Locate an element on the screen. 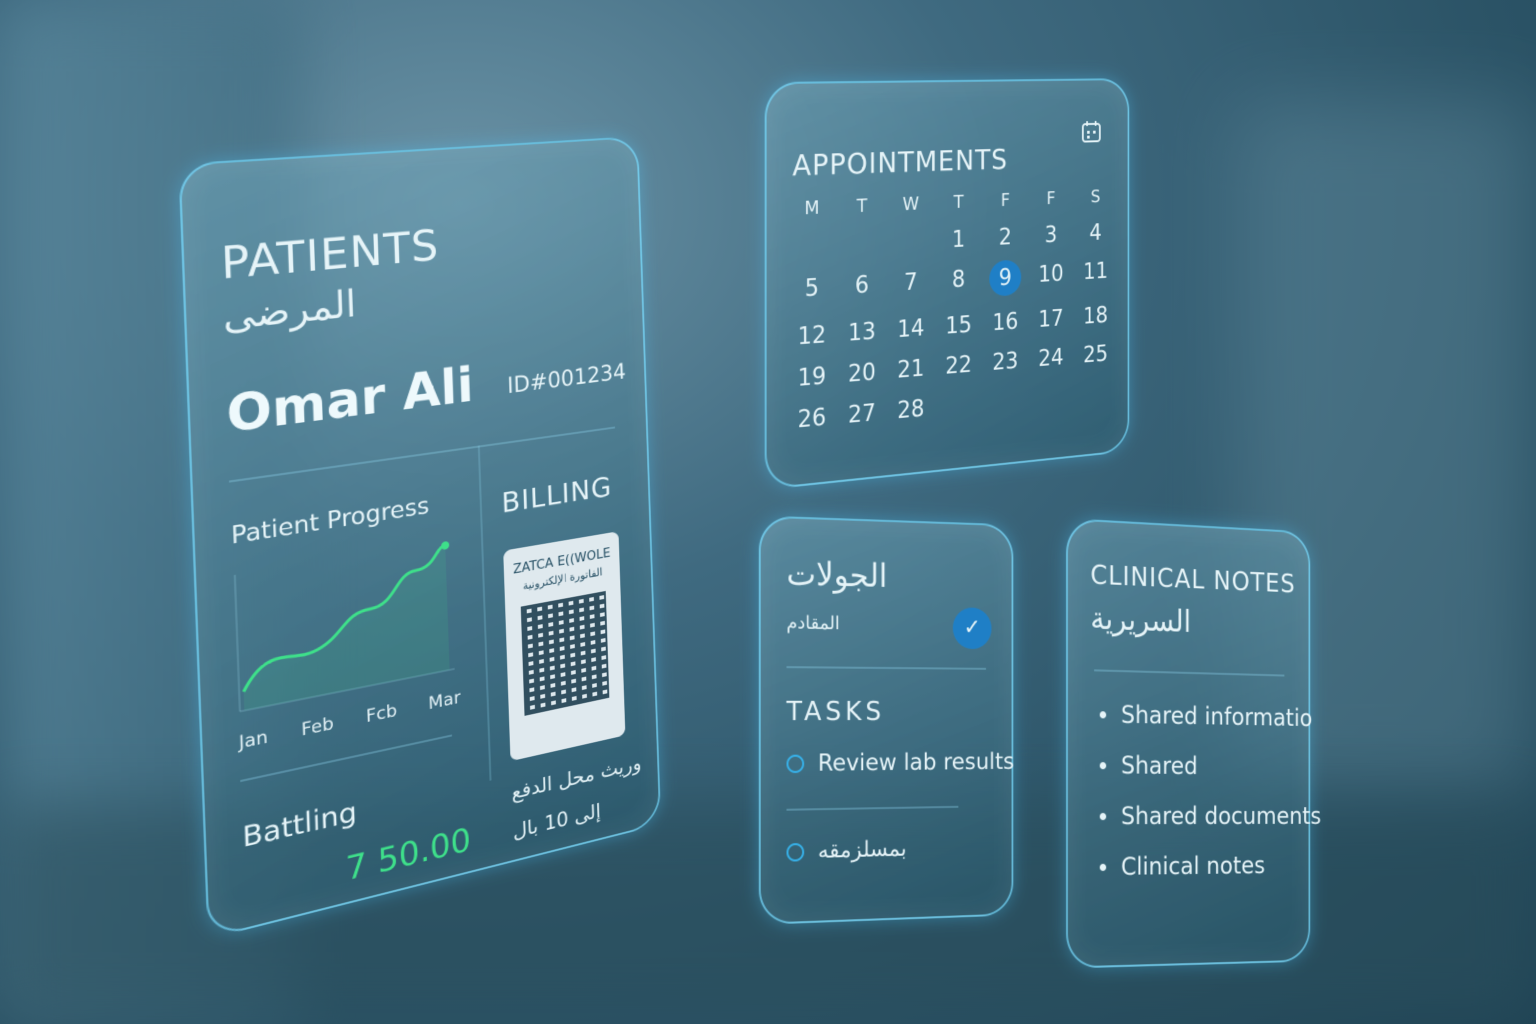 Image resolution: width=1536 pixels, height=1024 pixels. day-number: 7 is located at coordinates (911, 283).